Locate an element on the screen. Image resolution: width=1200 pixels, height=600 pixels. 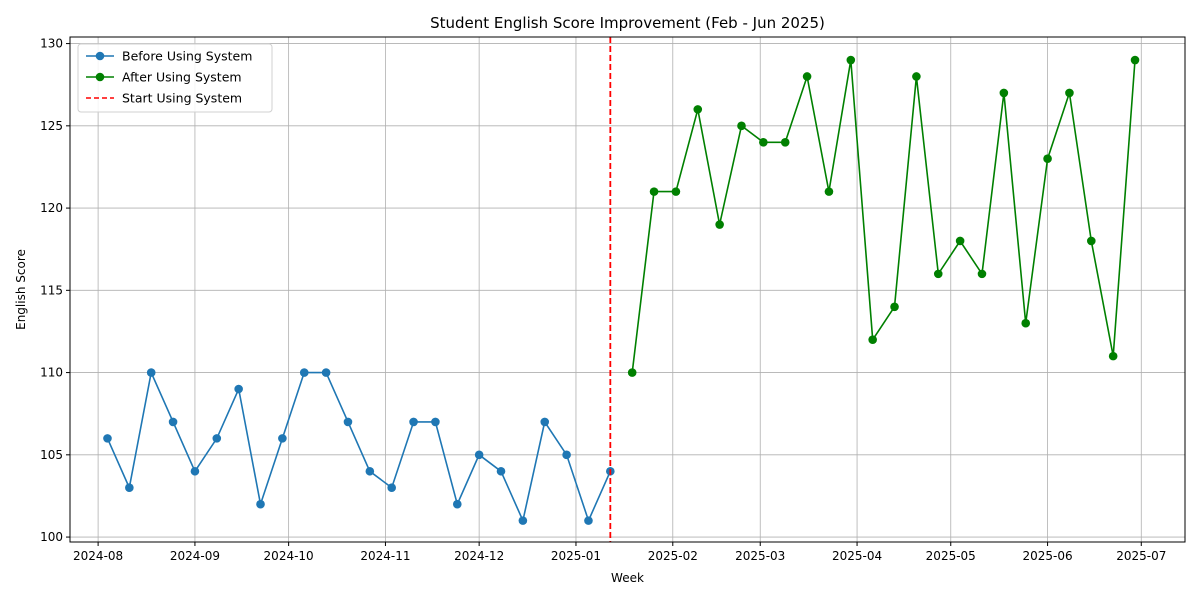
x-tick-label: 2025-05 is located at coordinates (951, 556).